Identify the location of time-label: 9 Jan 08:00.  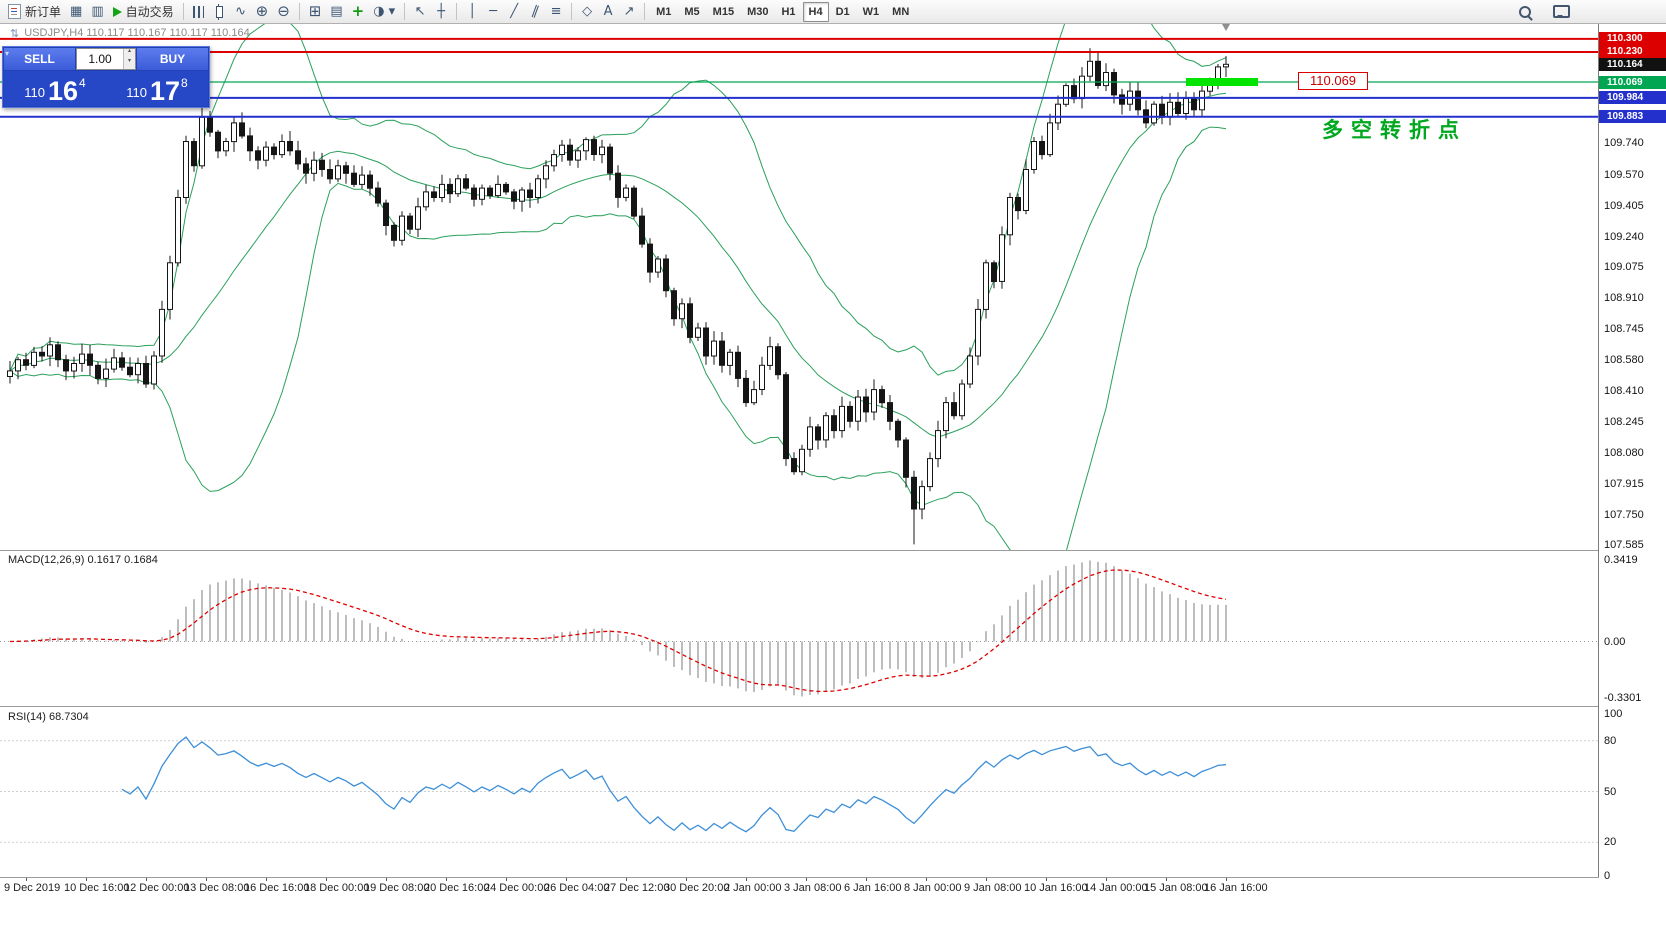
(993, 888).